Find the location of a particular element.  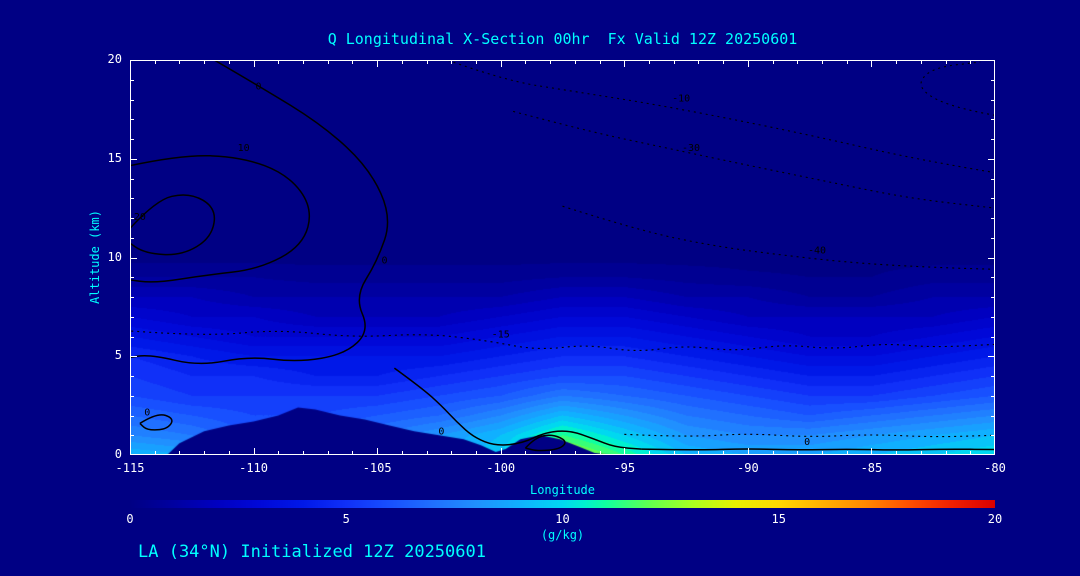

contour-label: -30 is located at coordinates (691, 148).